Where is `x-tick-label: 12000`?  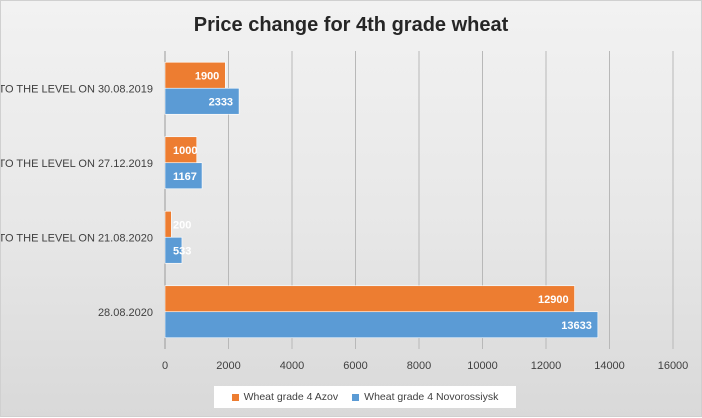 x-tick-label: 12000 is located at coordinates (546, 366).